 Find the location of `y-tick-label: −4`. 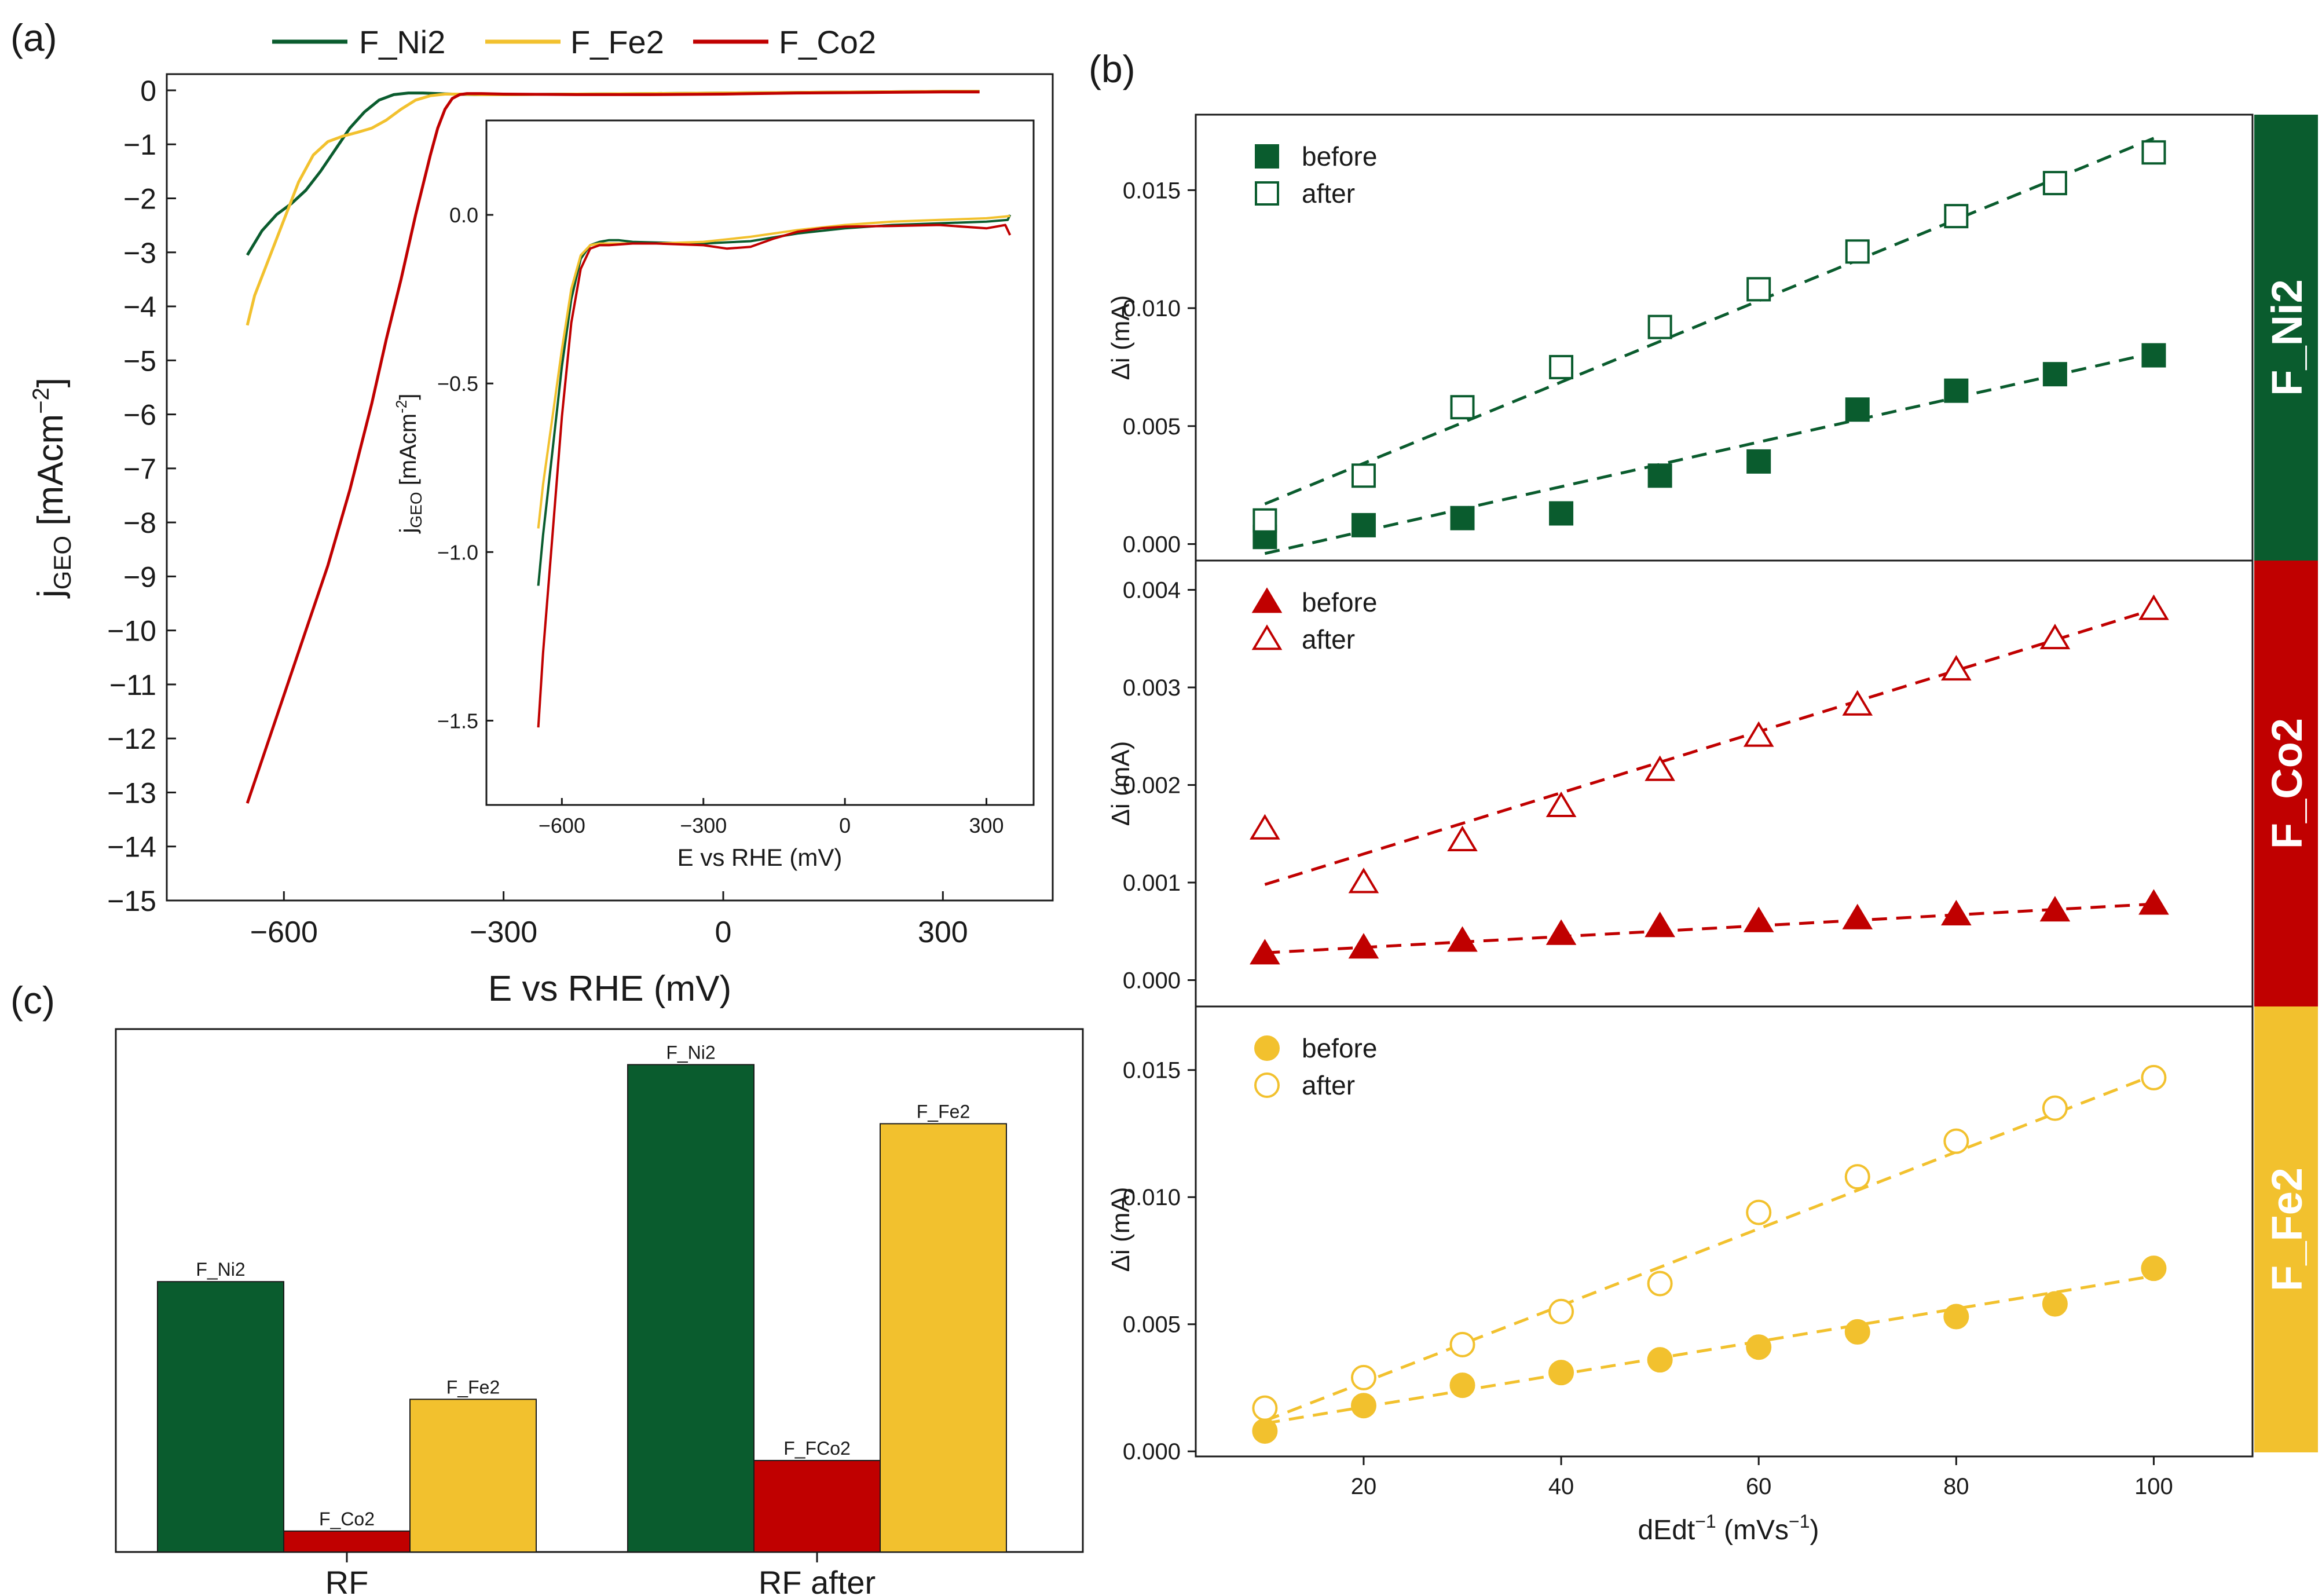

y-tick-label: −4 is located at coordinates (139, 307).